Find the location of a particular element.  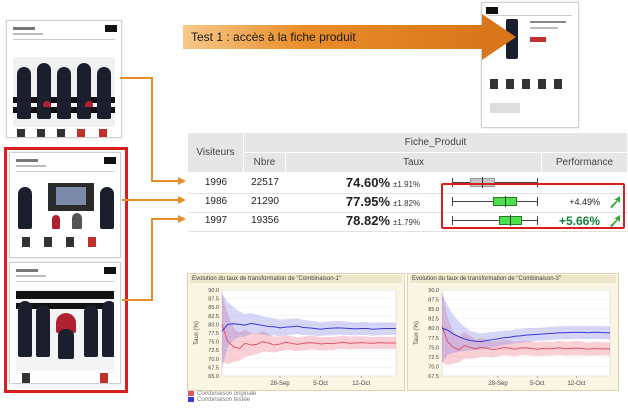

header-performance: Performance is located at coordinates (585, 163).